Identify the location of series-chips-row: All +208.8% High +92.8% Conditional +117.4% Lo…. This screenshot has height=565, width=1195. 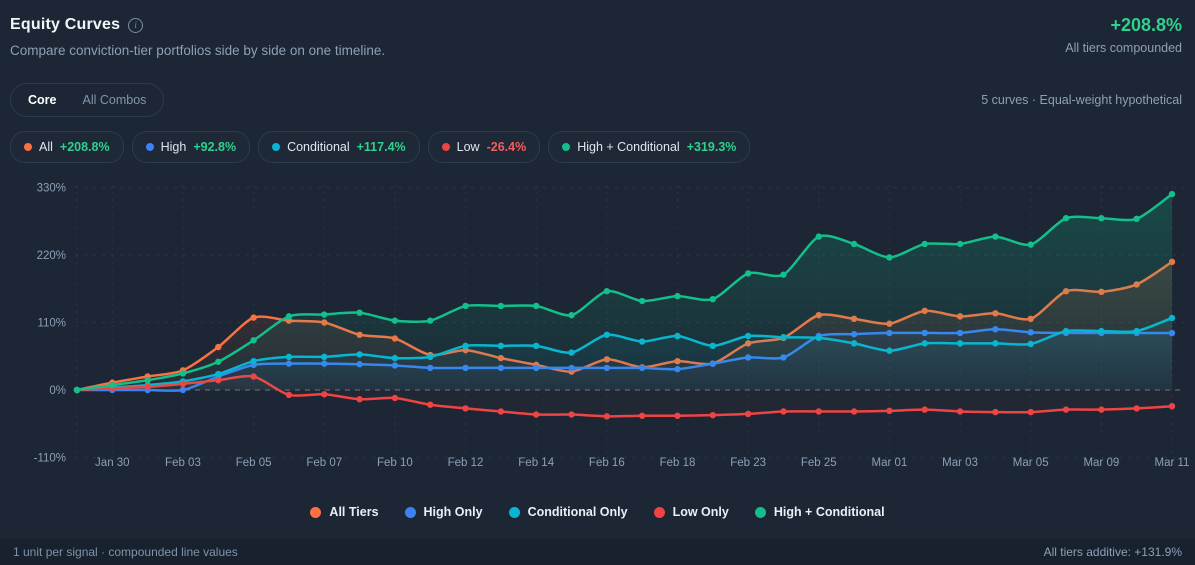
(380, 147).